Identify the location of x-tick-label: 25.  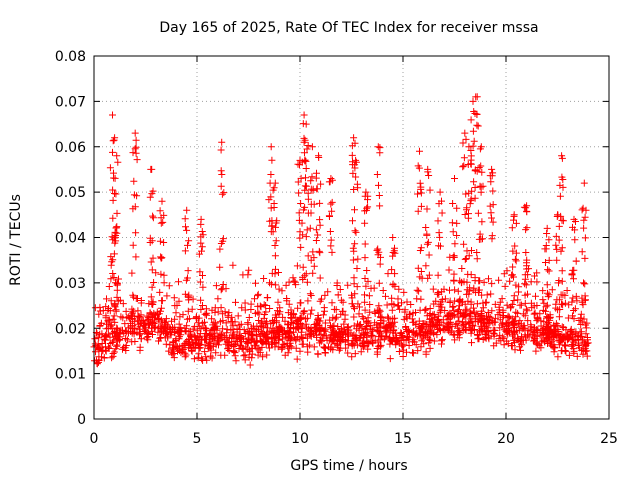
(609, 439).